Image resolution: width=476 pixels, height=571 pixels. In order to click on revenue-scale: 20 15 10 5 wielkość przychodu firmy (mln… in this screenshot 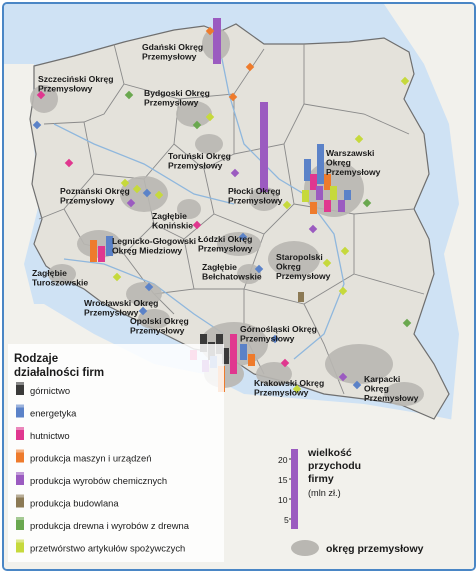, I will do `click(319, 488)`.